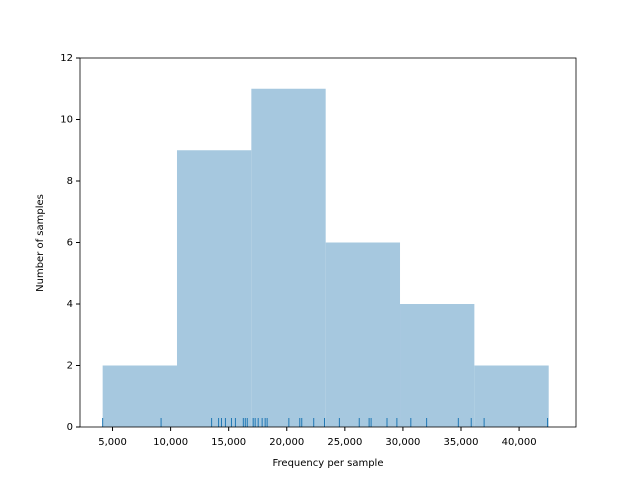  Describe the element at coordinates (344, 442) in the screenshot. I see `x-tick-label: 25,000` at that location.